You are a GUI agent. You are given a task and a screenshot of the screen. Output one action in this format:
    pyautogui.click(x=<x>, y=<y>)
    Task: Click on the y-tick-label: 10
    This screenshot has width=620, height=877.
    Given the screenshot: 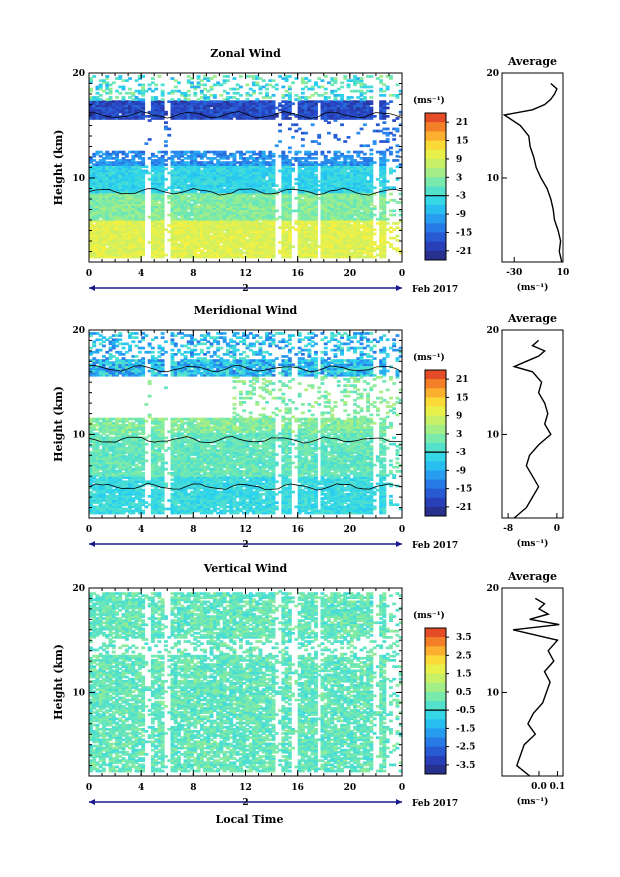 What is the action you would take?
    pyautogui.click(x=78, y=693)
    